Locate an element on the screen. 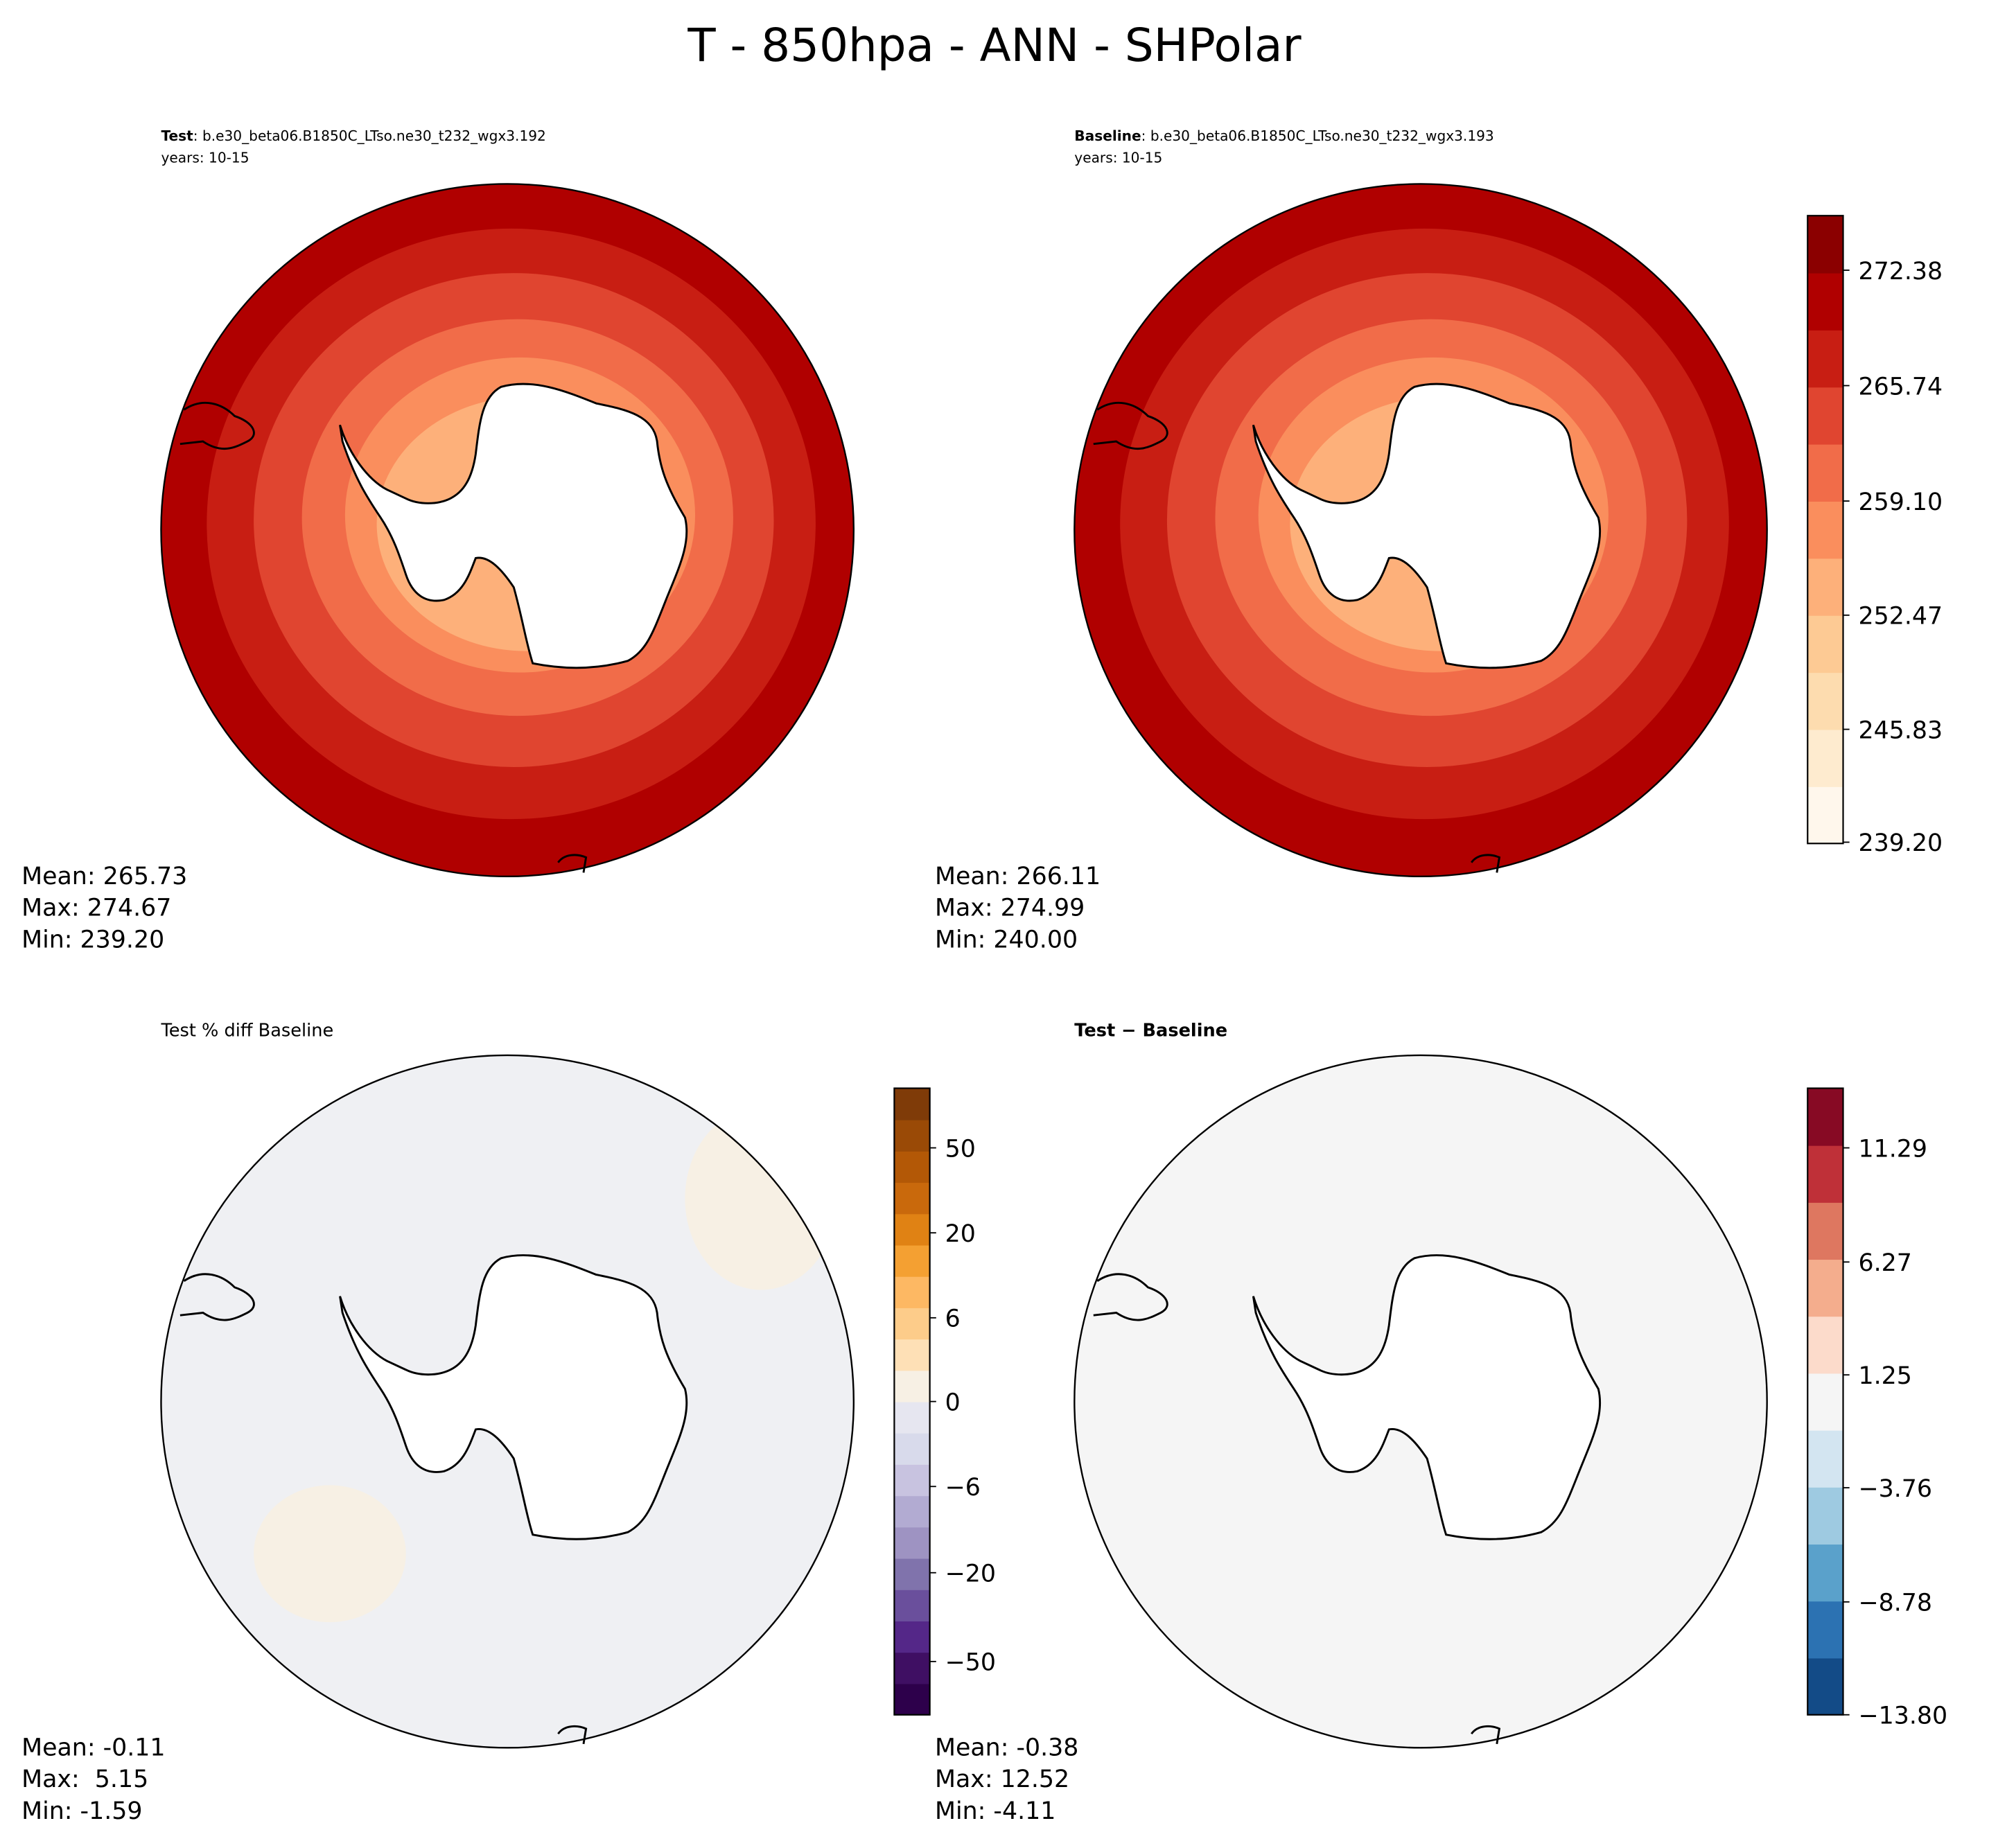  test-min: Min: 239.20 is located at coordinates (92, 939).